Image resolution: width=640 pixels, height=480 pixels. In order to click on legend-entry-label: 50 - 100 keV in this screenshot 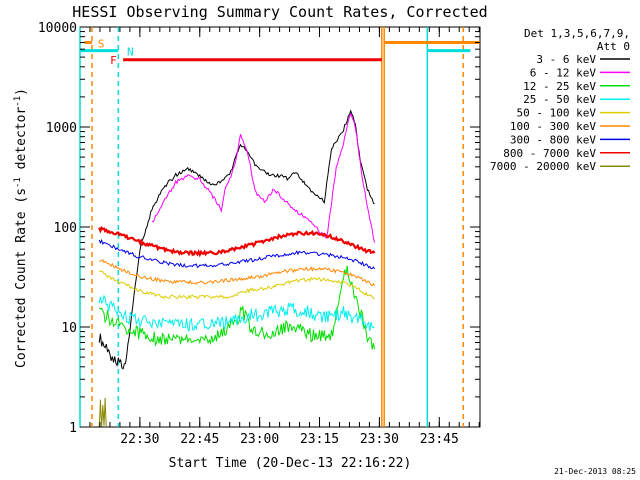, I will do `click(557, 113)`.